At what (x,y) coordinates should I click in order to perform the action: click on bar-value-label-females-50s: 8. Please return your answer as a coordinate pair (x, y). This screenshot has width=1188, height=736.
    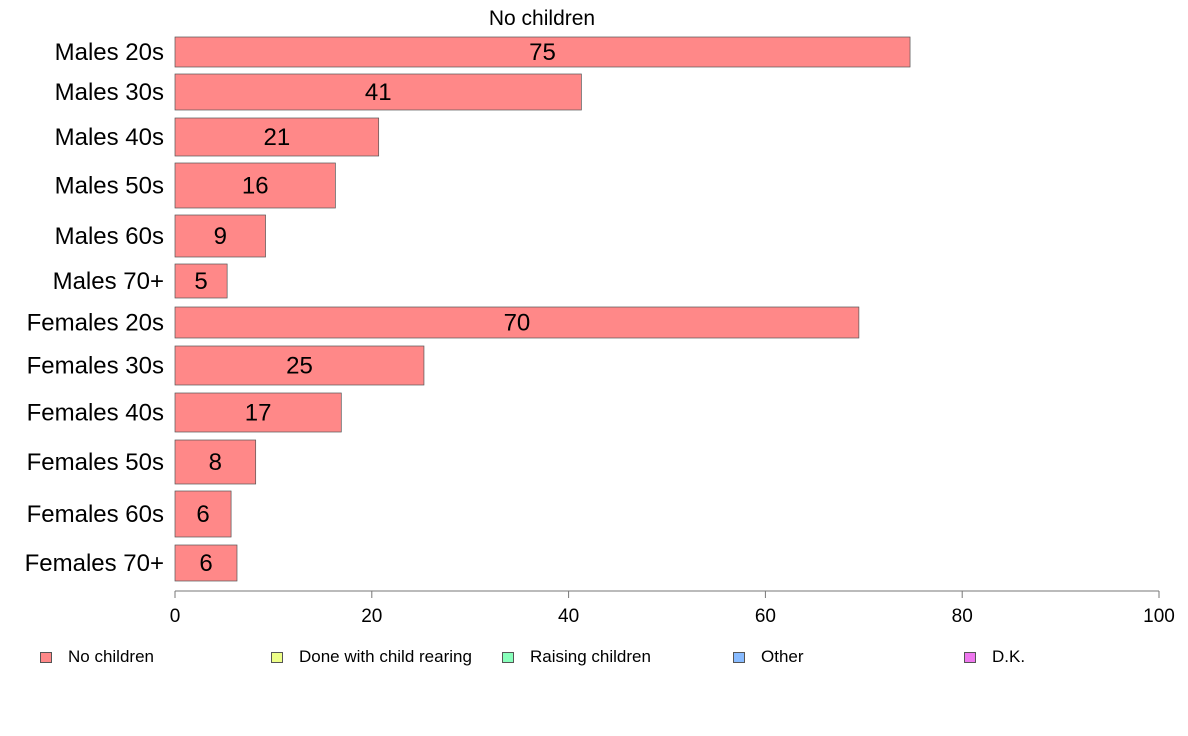
    Looking at the image, I should click on (215, 462).